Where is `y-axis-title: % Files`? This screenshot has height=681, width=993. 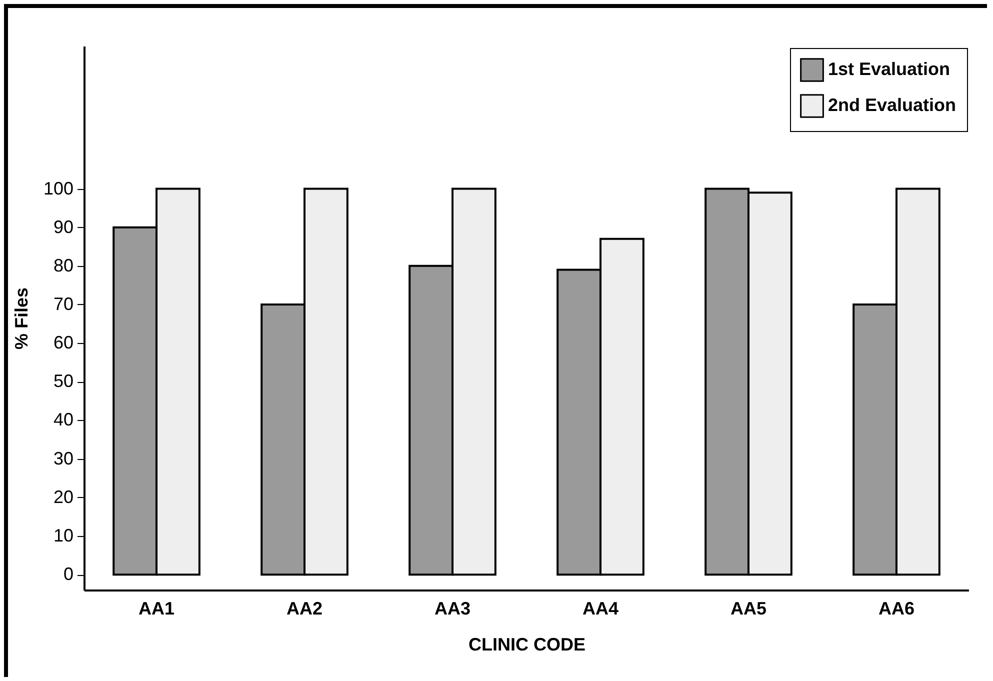
y-axis-title: % Files is located at coordinates (21, 318).